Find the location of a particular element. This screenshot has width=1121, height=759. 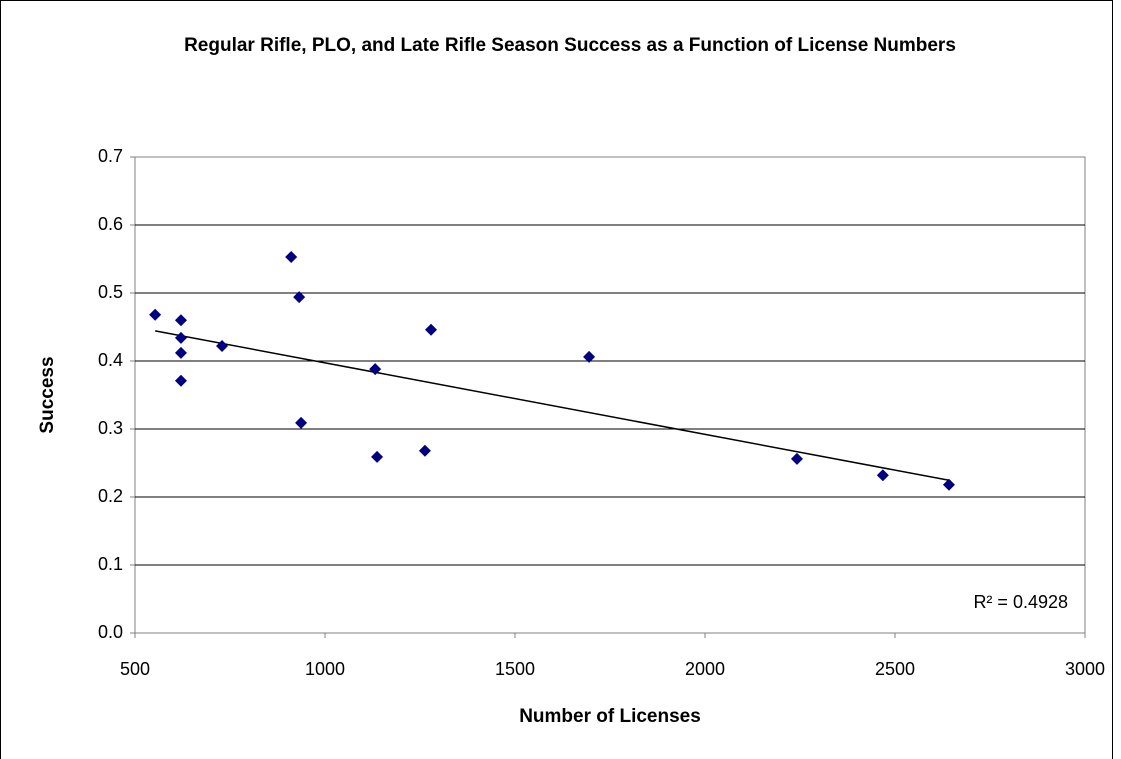

y-tick-label: 0.3 is located at coordinates (110, 428).